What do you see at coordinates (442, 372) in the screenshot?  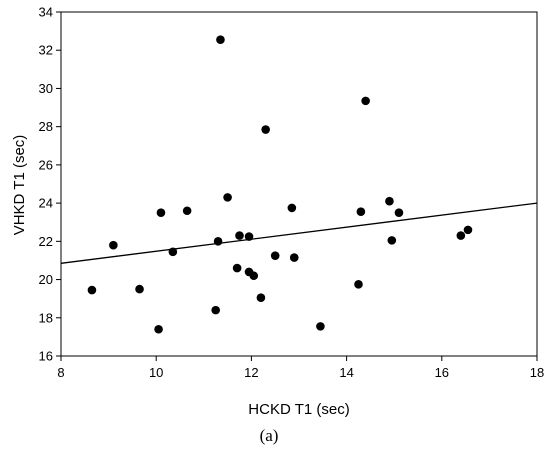 I see `x-tick-label: 16` at bounding box center [442, 372].